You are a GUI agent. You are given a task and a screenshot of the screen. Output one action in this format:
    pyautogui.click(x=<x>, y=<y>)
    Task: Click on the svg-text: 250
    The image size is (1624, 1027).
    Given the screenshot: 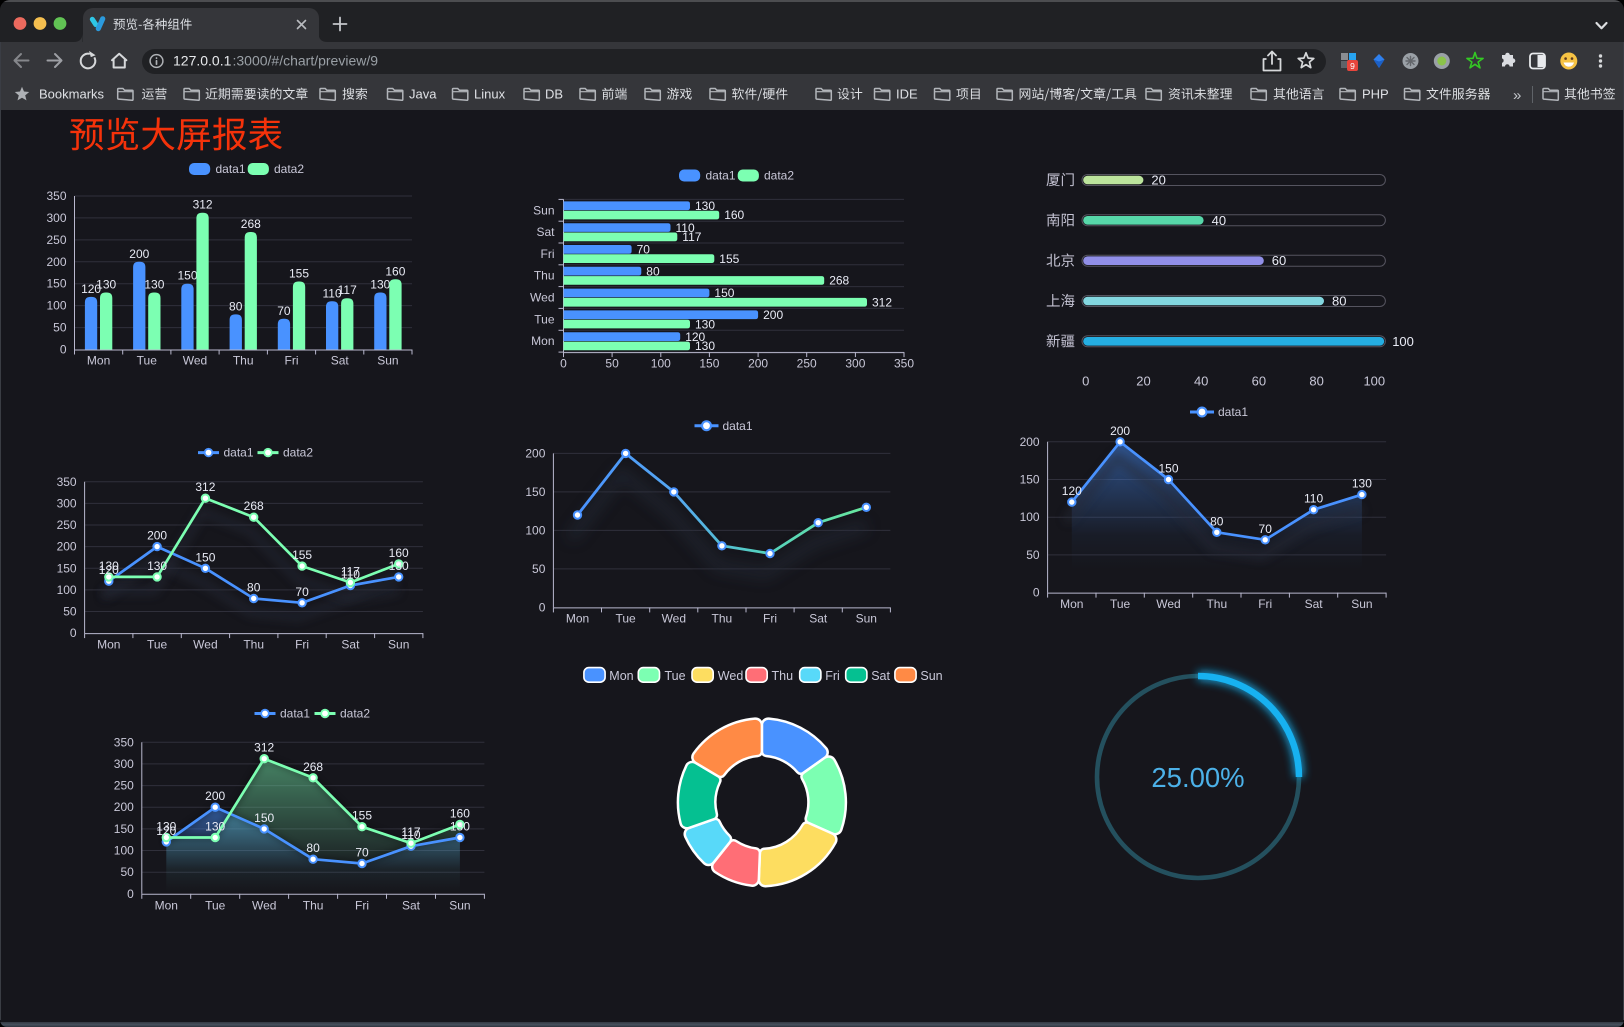 What is the action you would take?
    pyautogui.click(x=56, y=240)
    